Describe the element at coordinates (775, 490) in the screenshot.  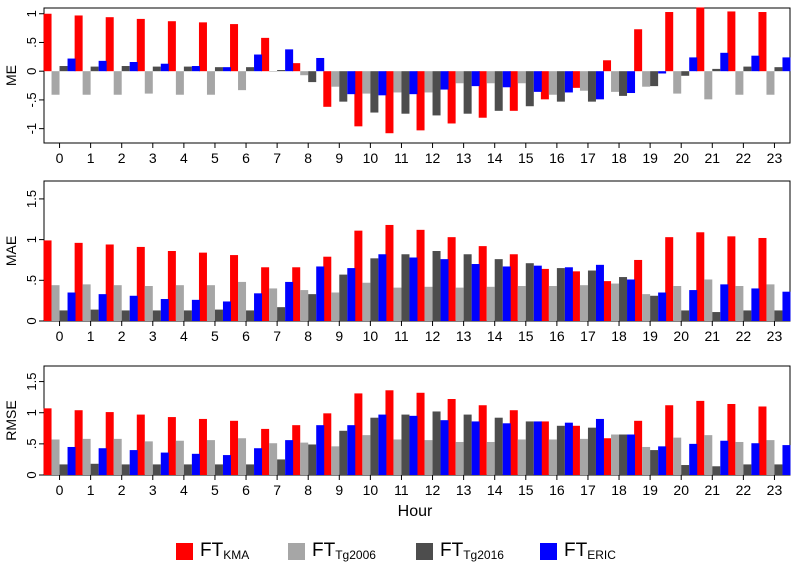
I see `x-tick-label: 23` at that location.